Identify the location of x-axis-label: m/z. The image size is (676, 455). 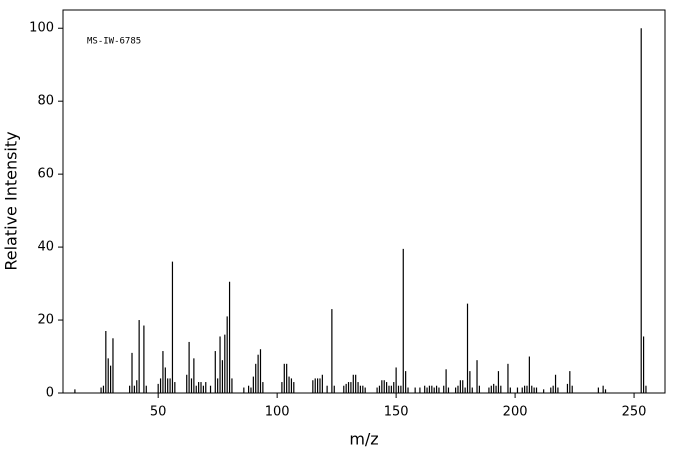
(363, 439).